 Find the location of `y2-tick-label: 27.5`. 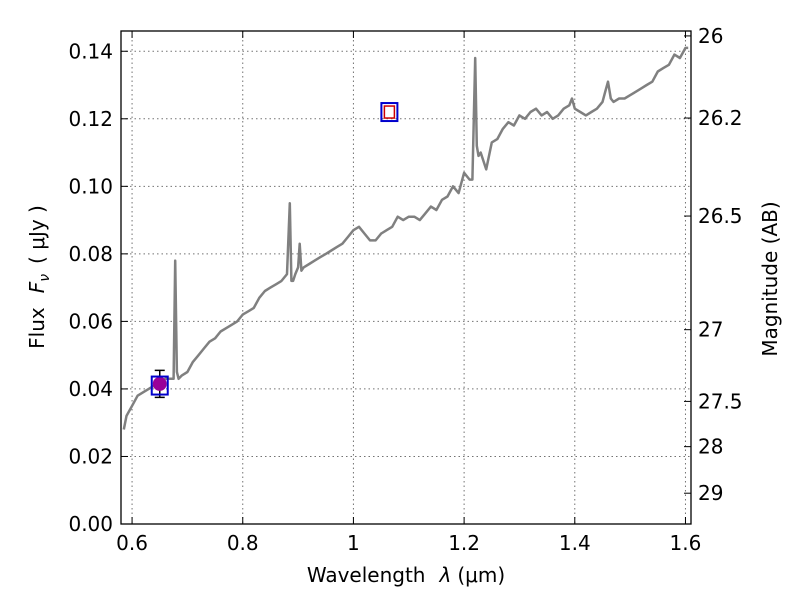

y2-tick-label: 27.5 is located at coordinates (720, 401).